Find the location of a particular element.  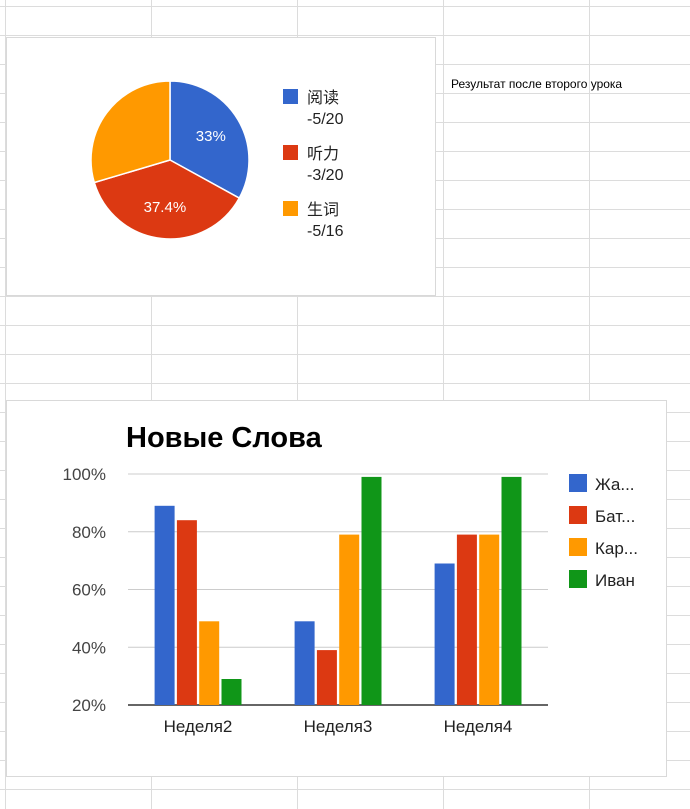

pie-chart: 33% 37.4% 阅读 -5/20 听力 -3/20 生词 -5/16 is located at coordinates (217, 160).